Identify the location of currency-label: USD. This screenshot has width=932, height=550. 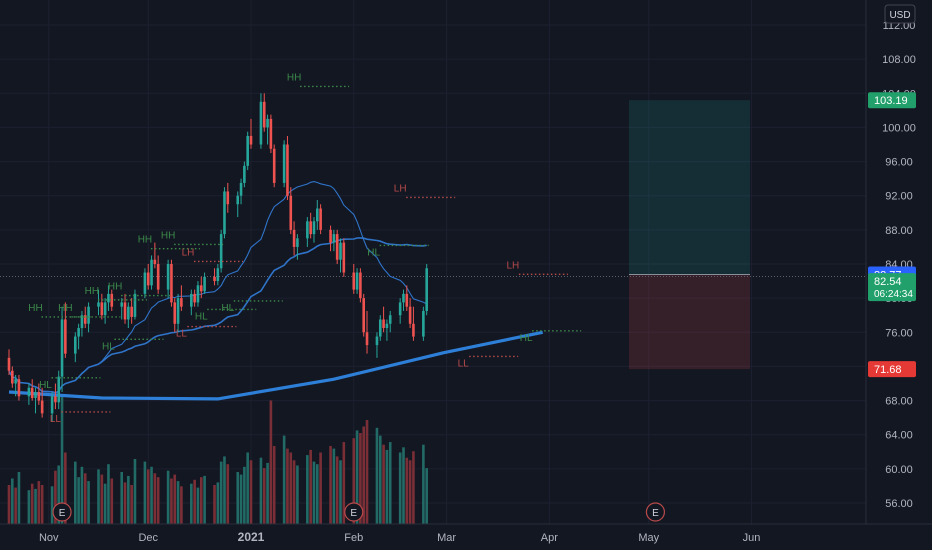
(899, 15).